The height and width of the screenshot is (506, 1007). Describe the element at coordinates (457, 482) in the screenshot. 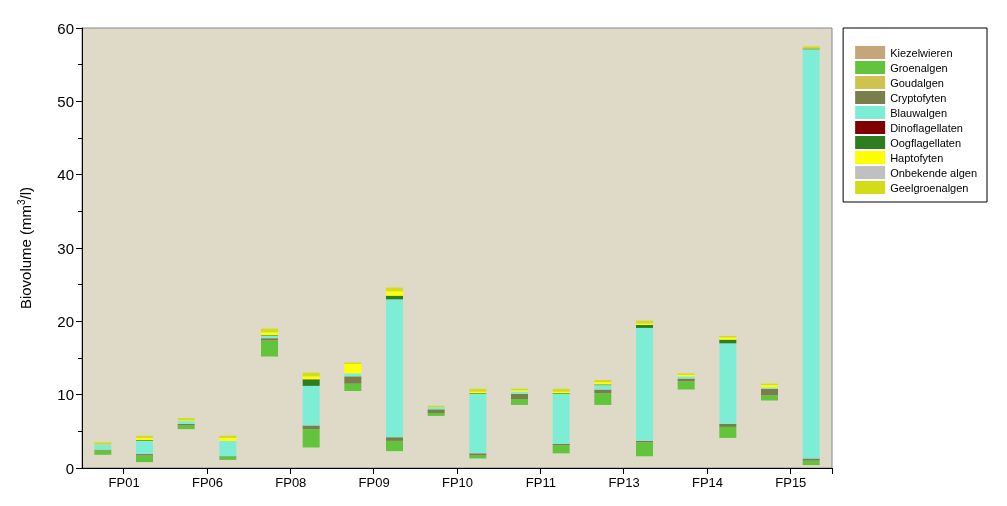

I see `x-tick-label: FP10` at that location.